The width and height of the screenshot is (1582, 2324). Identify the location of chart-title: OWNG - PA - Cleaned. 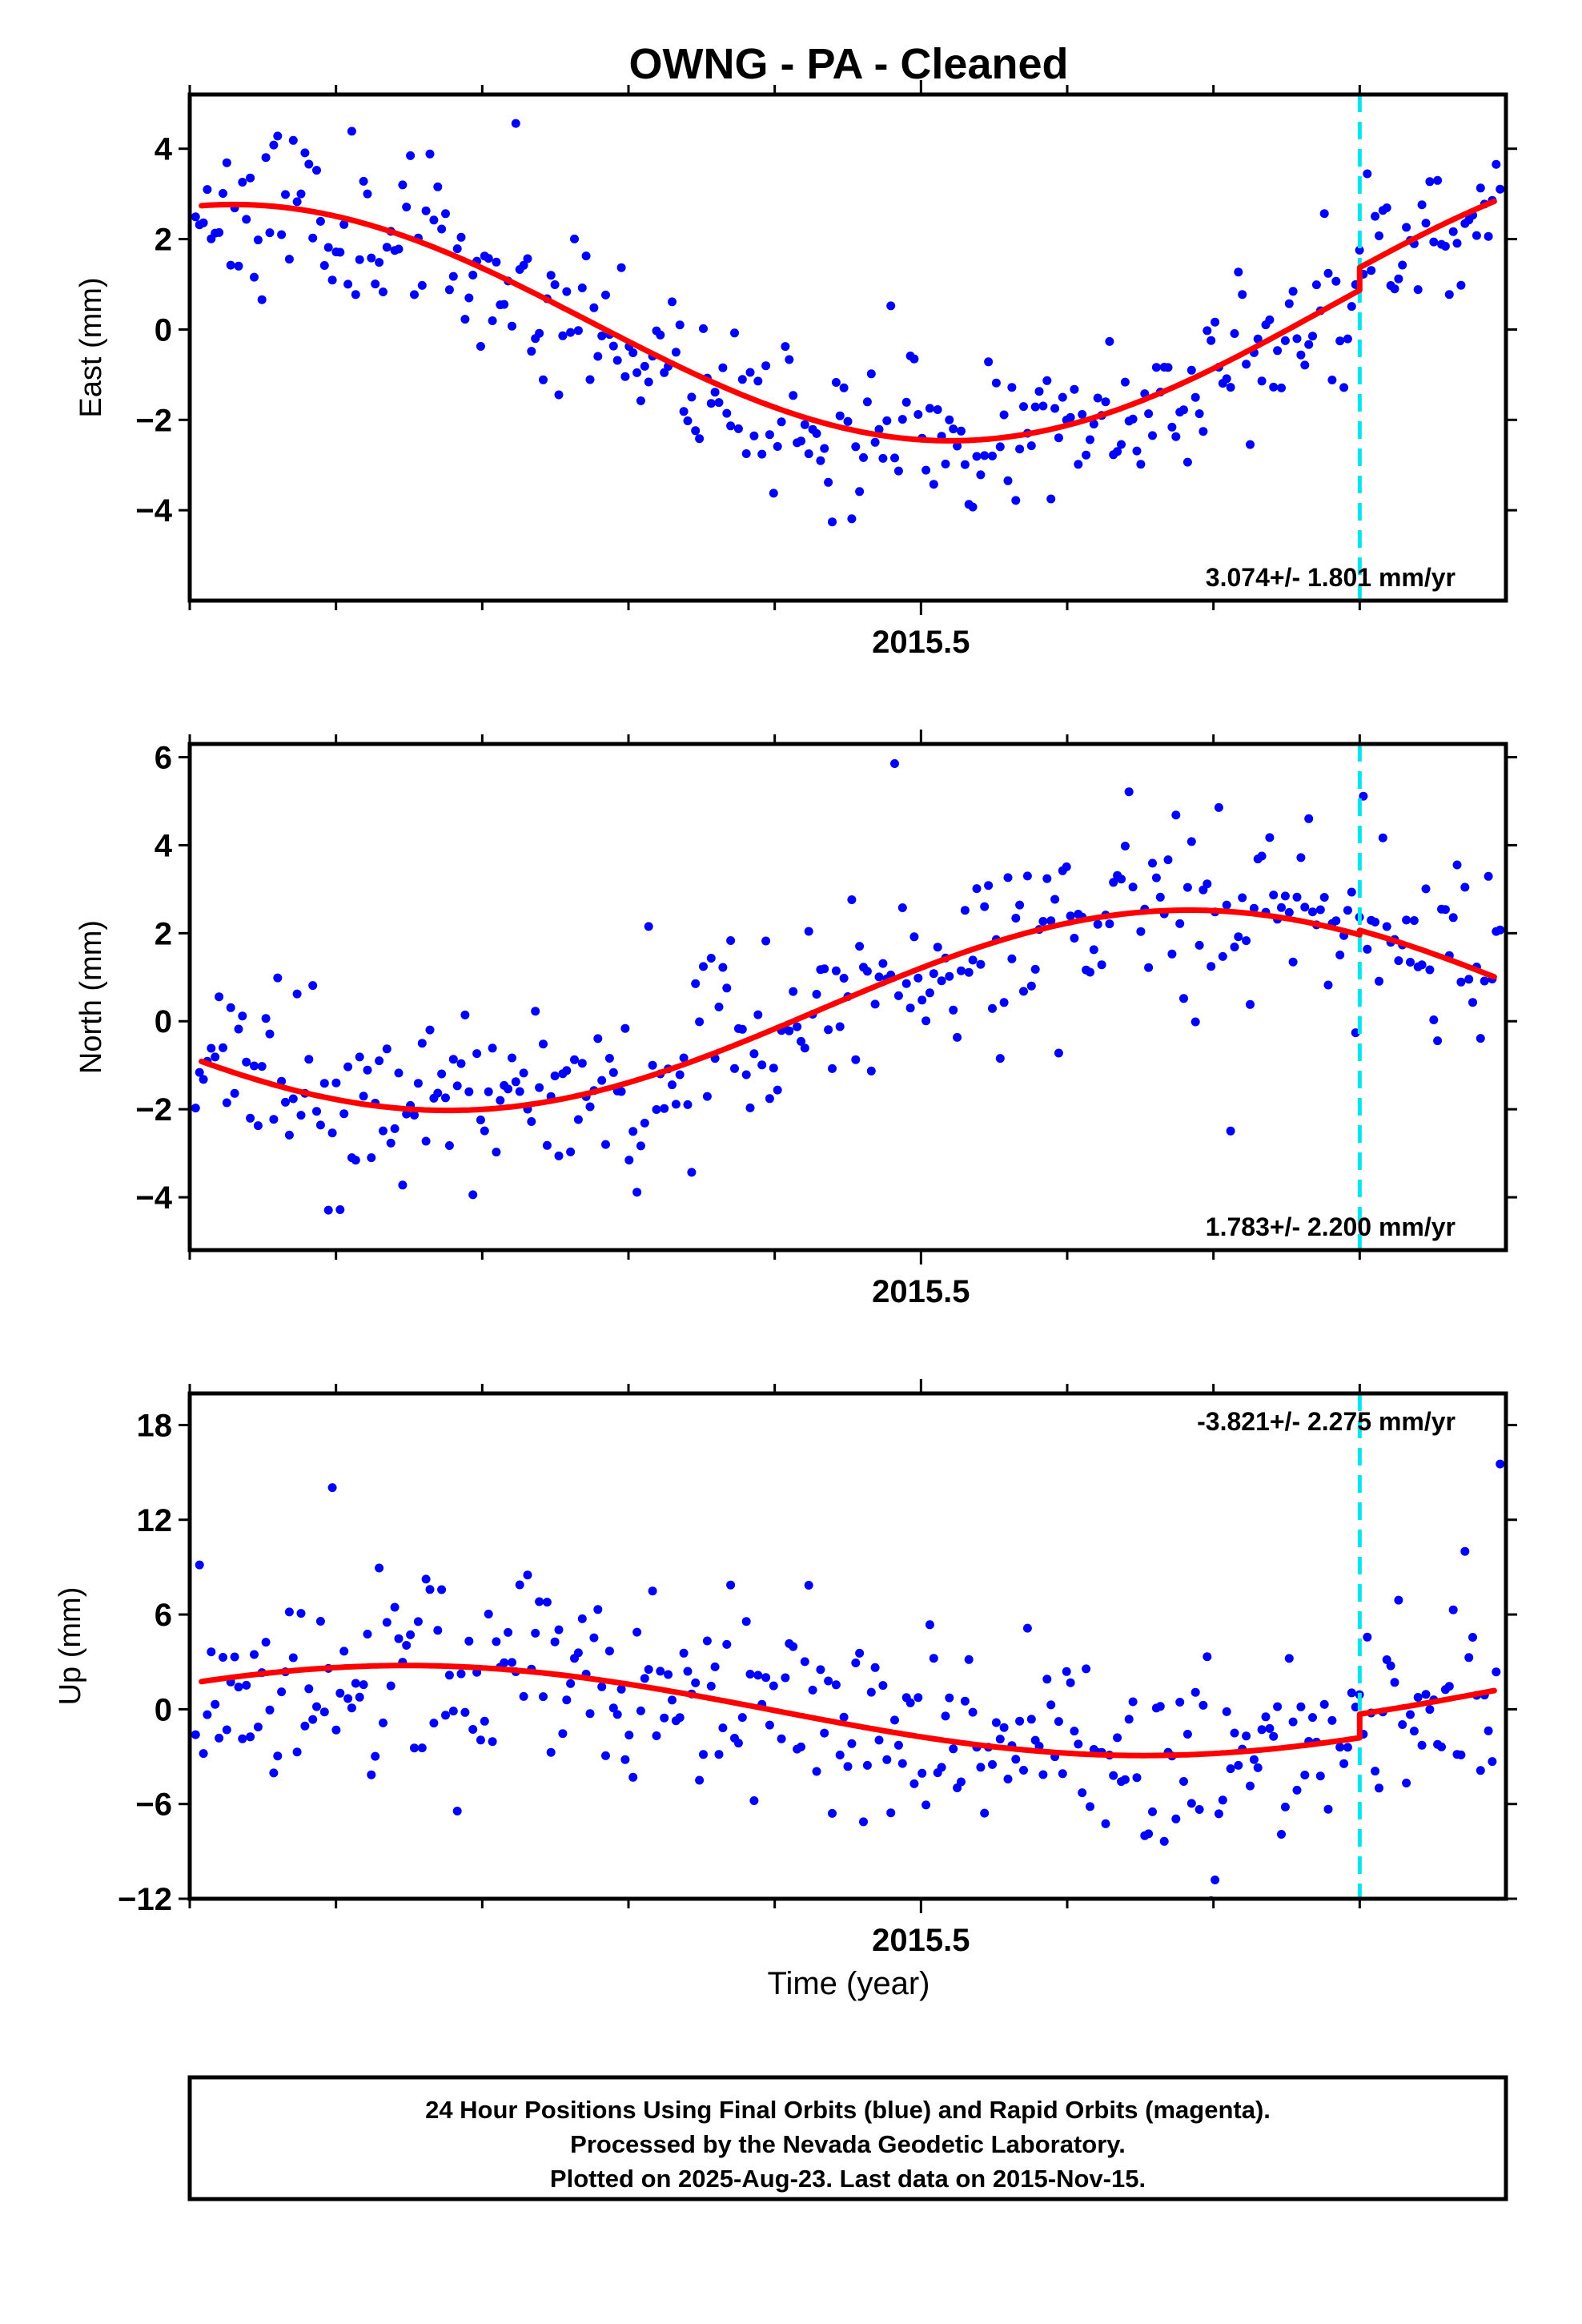
(848, 64).